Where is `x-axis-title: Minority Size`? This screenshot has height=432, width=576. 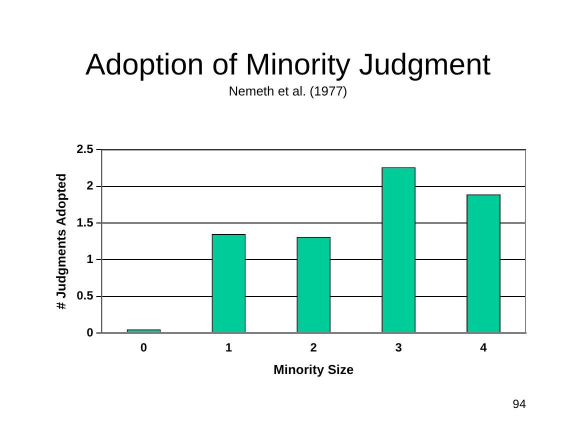 x-axis-title: Minority Size is located at coordinates (314, 369).